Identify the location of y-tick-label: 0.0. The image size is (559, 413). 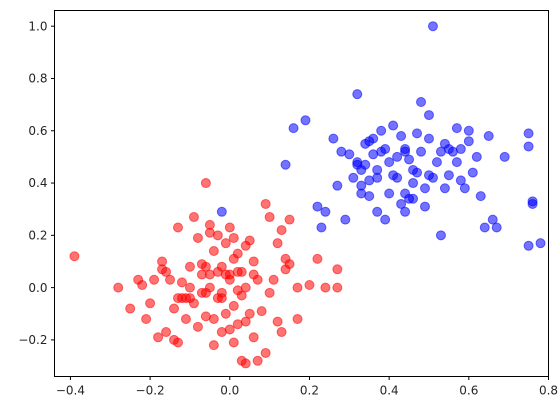
(37, 288).